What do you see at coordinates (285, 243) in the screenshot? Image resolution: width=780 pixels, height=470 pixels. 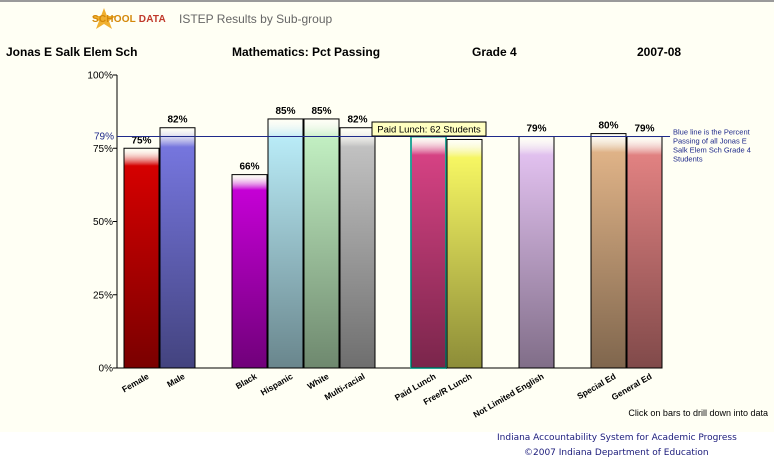 I see `bar-hispanic` at bounding box center [285, 243].